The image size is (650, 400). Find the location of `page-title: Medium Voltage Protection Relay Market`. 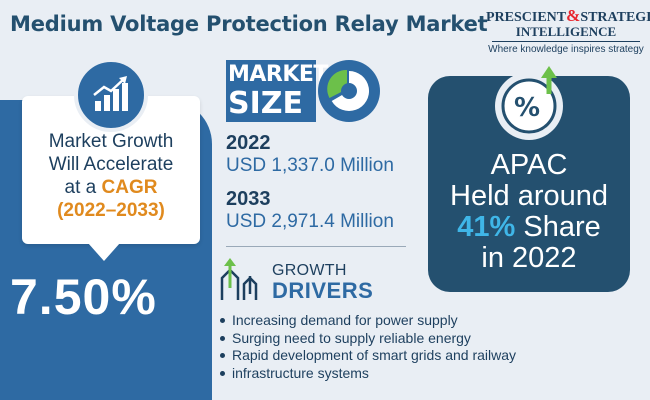

page-title: Medium Voltage Protection Relay Market is located at coordinates (249, 24).